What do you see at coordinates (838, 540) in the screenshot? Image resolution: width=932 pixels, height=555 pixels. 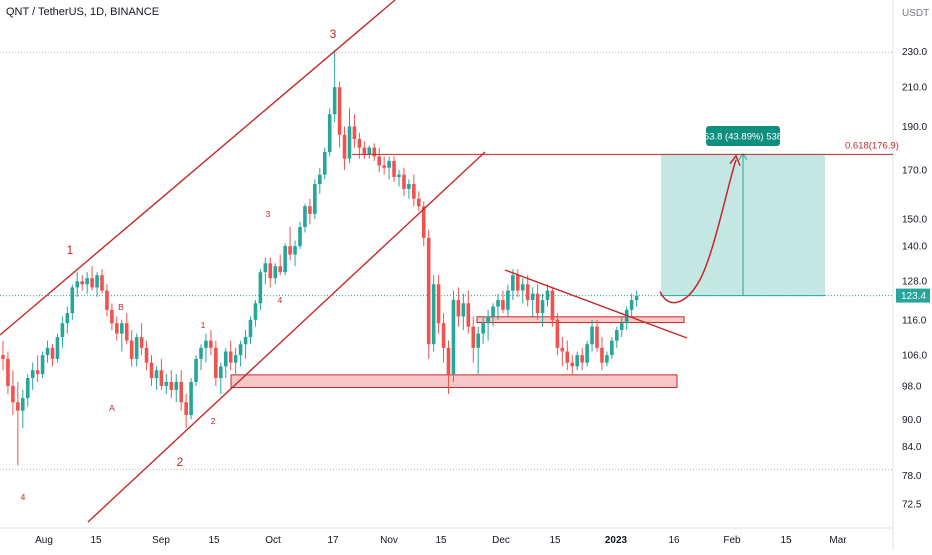 I see `x-tick-label: Mar` at bounding box center [838, 540].